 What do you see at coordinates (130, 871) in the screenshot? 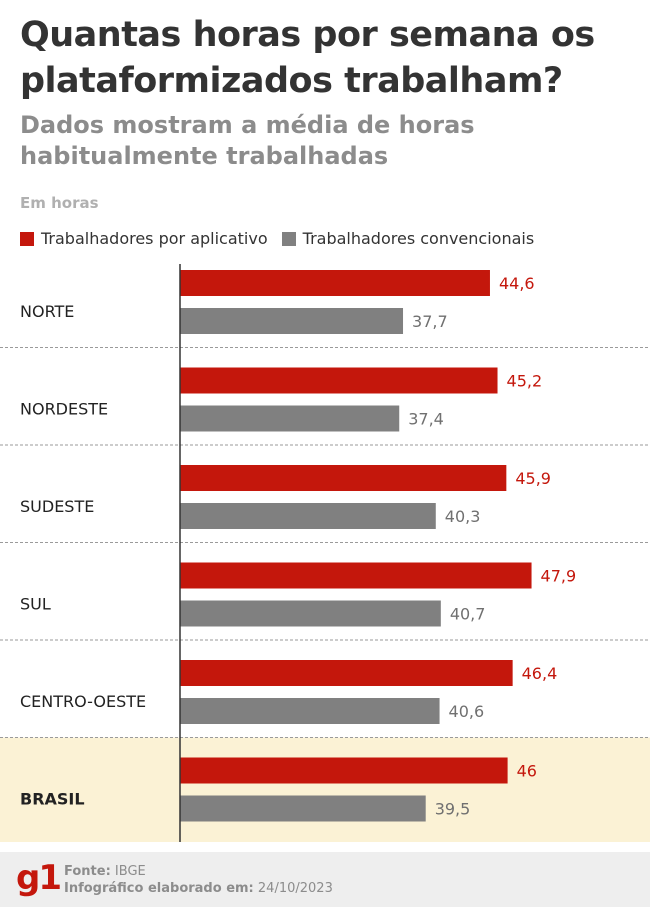
I see `source-value: IBGE` at bounding box center [130, 871].